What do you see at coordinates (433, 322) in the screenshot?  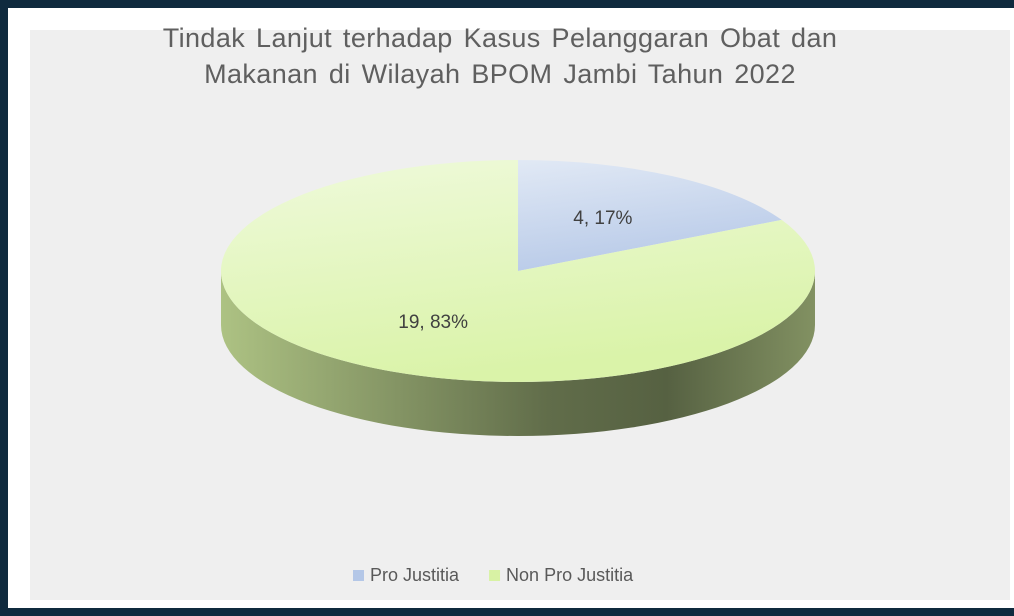 I see `data-label: 19, 83%` at bounding box center [433, 322].